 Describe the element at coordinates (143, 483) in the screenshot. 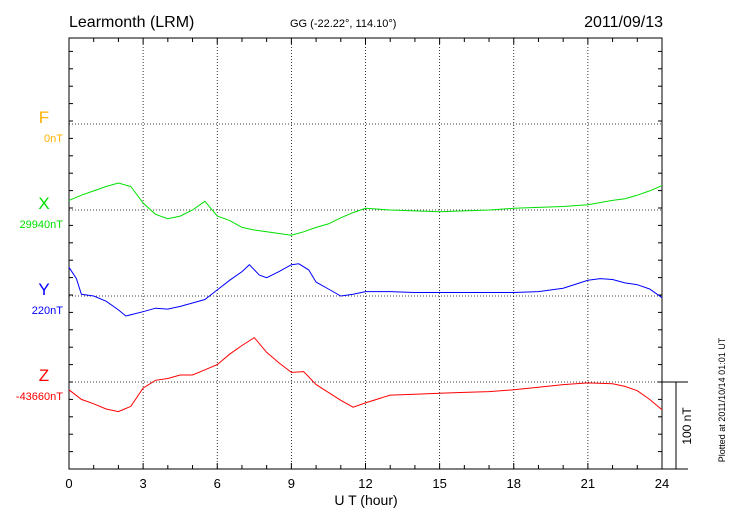

I see `x-tick-label: 3` at that location.